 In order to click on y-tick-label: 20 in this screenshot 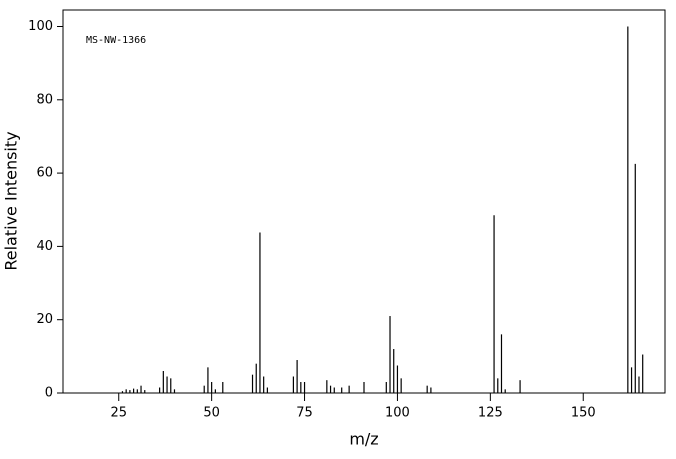, I will do `click(44, 319)`.